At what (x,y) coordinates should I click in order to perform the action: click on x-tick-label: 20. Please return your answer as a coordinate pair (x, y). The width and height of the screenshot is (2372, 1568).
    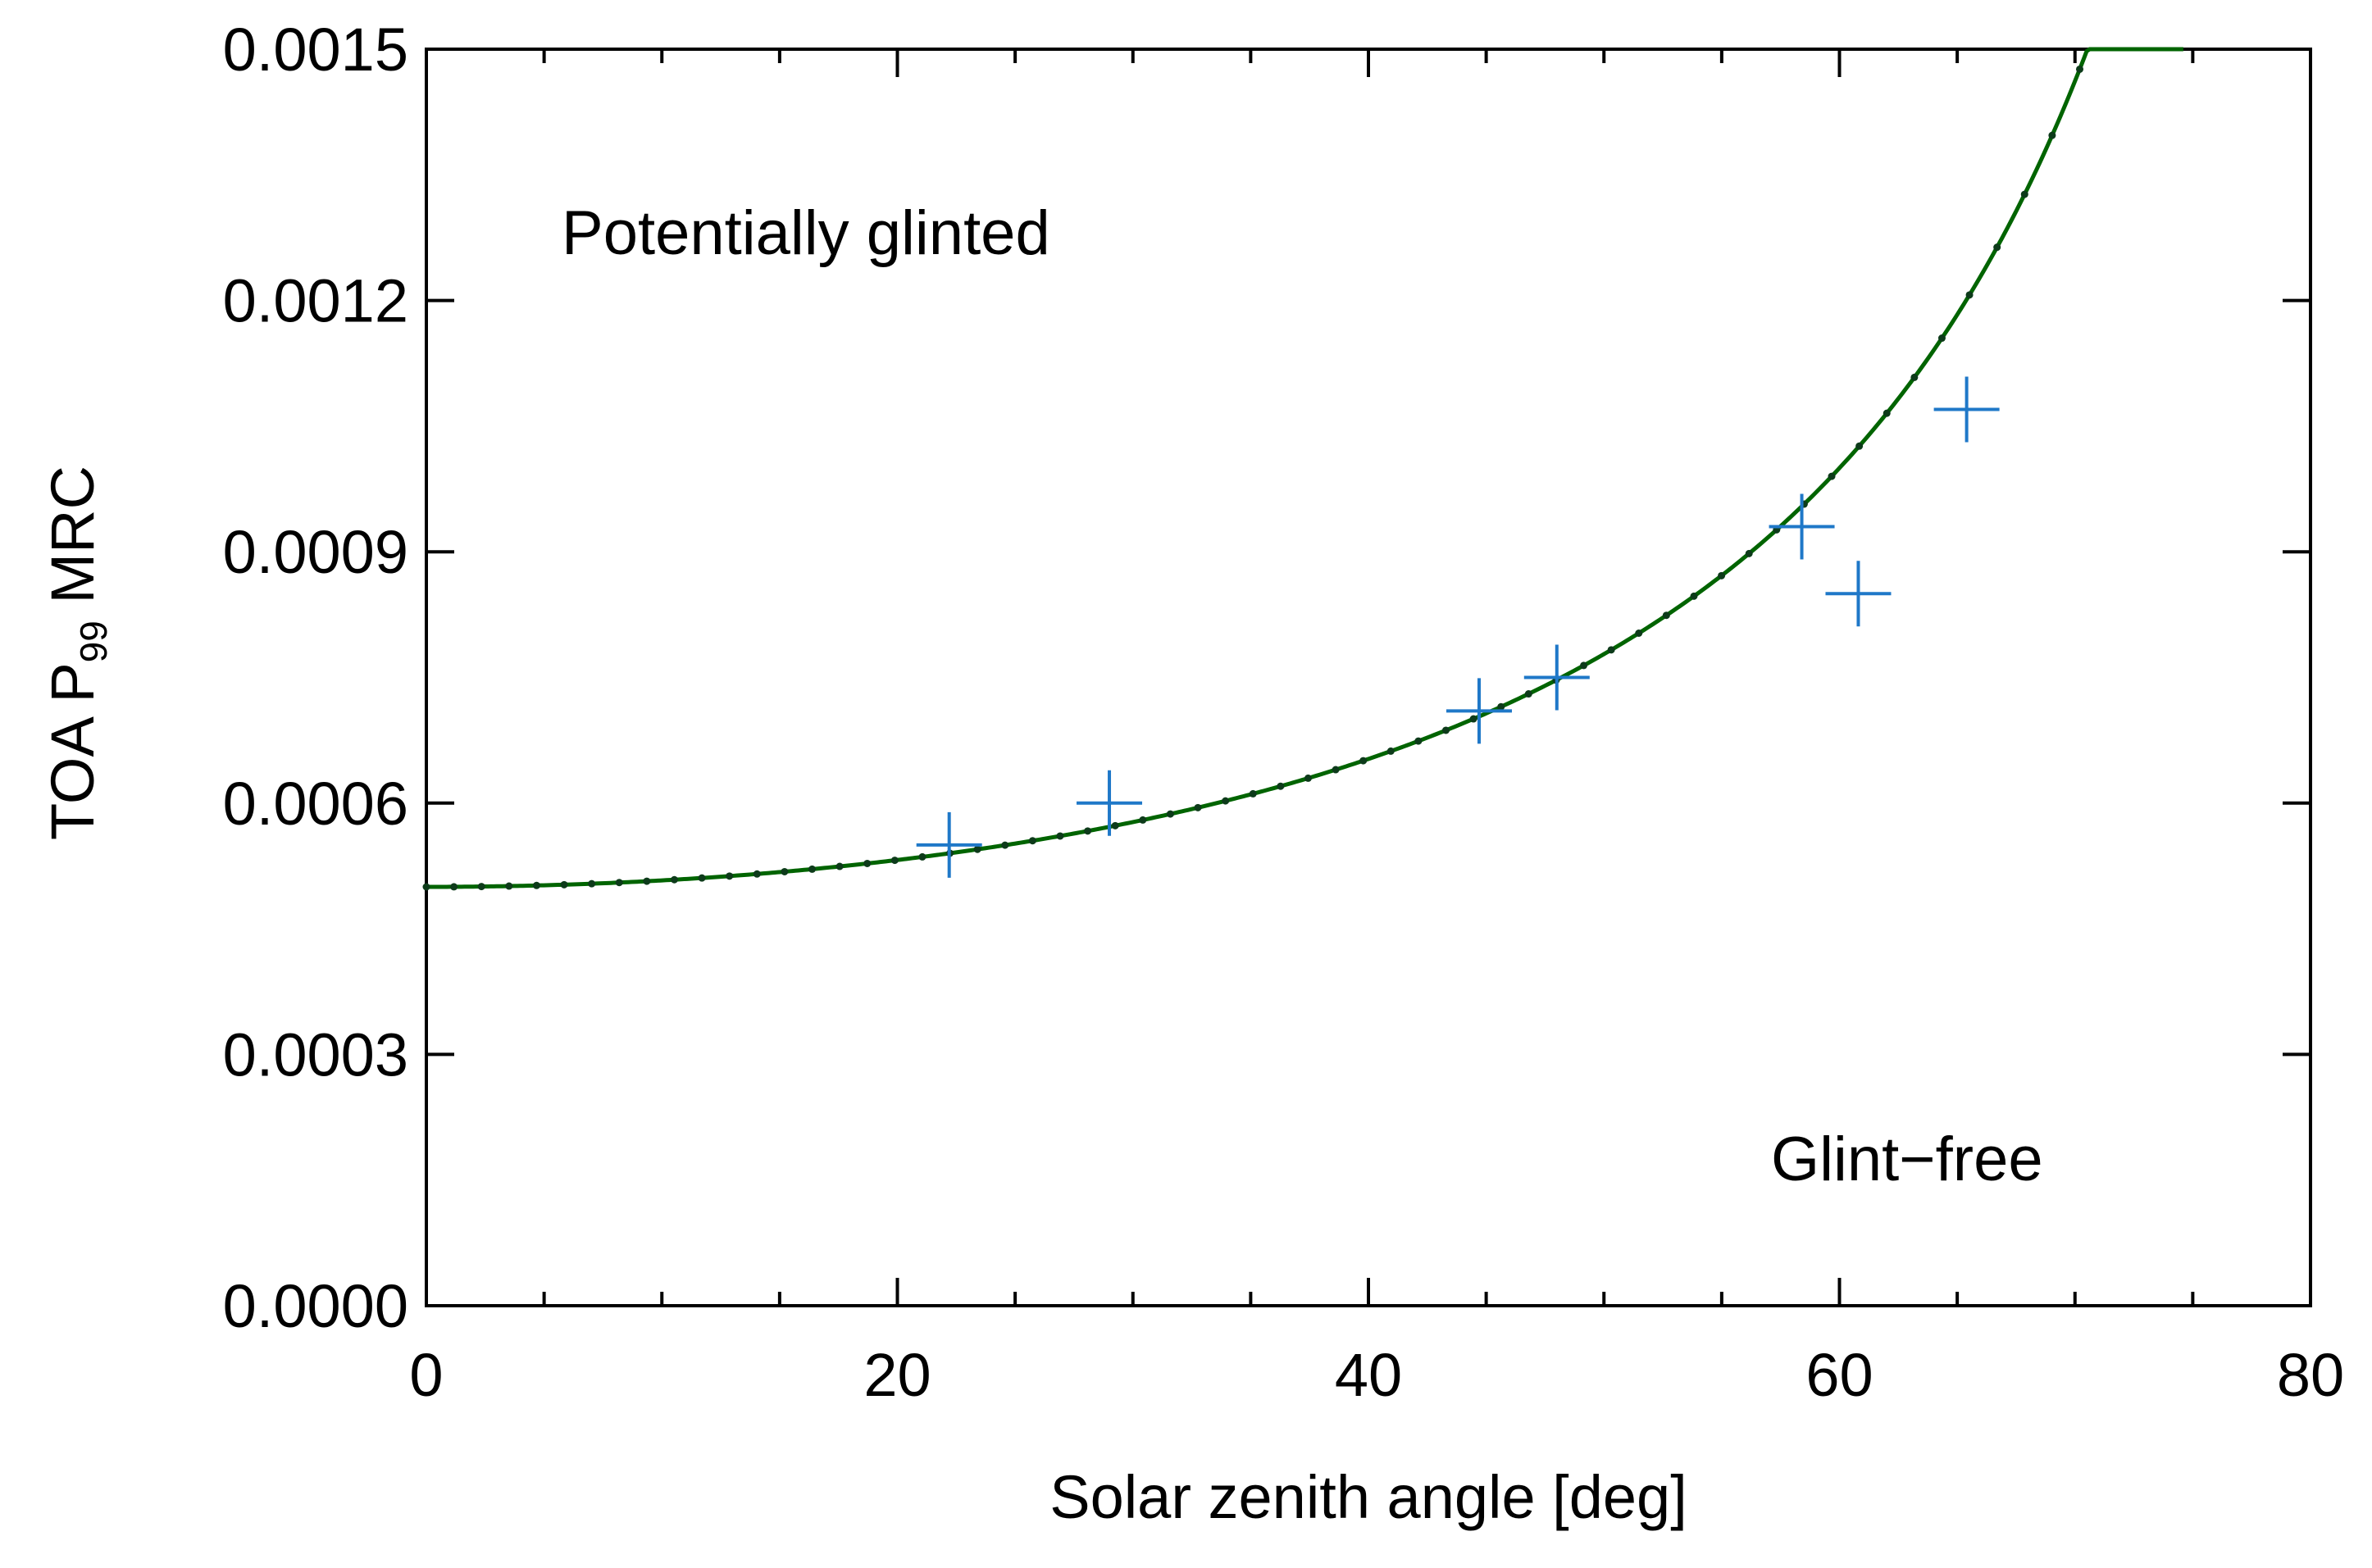
    Looking at the image, I should click on (897, 1375).